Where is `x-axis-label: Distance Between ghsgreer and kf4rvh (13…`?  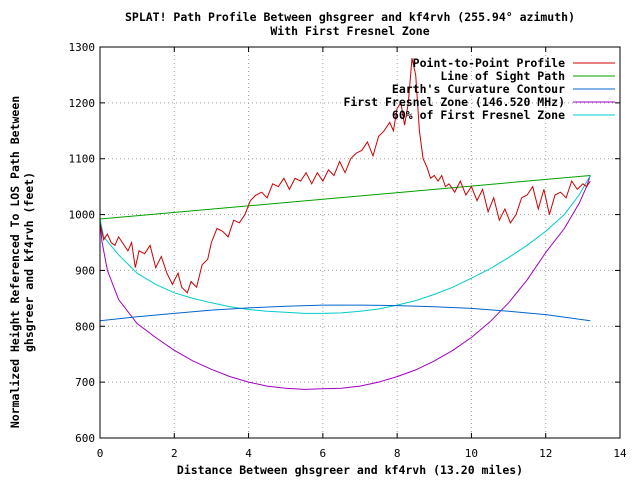
x-axis-label: Distance Between ghsgreer and kf4rvh (13… is located at coordinates (350, 470).